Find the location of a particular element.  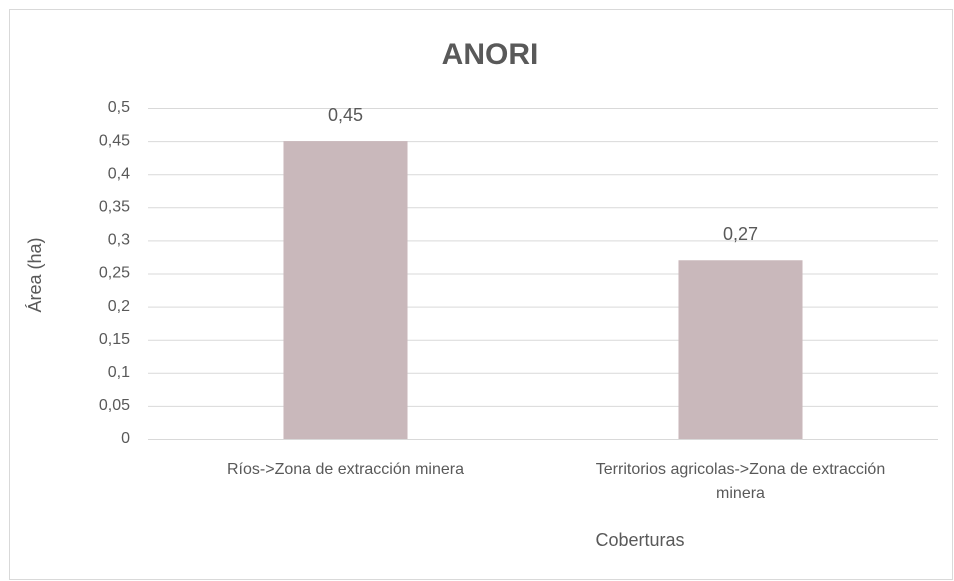

y-tick-label: 0,4 is located at coordinates (119, 173).